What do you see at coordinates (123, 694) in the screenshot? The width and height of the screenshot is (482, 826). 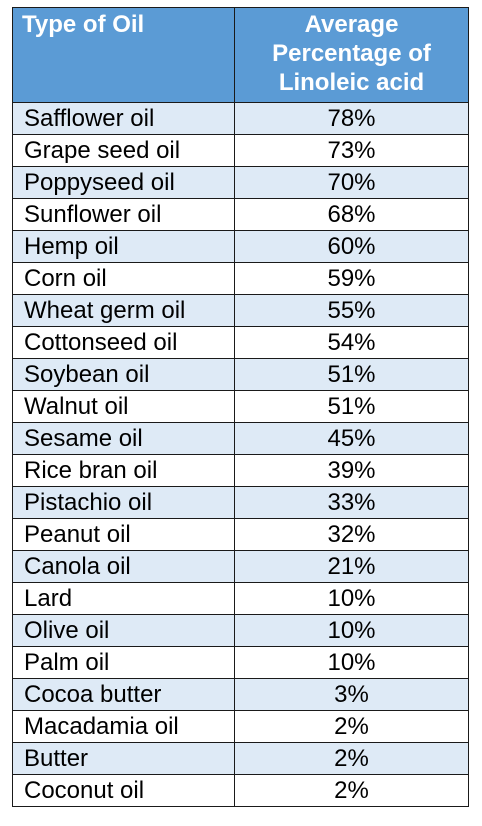 I see `oil-name-cell: Cocoa butter` at bounding box center [123, 694].